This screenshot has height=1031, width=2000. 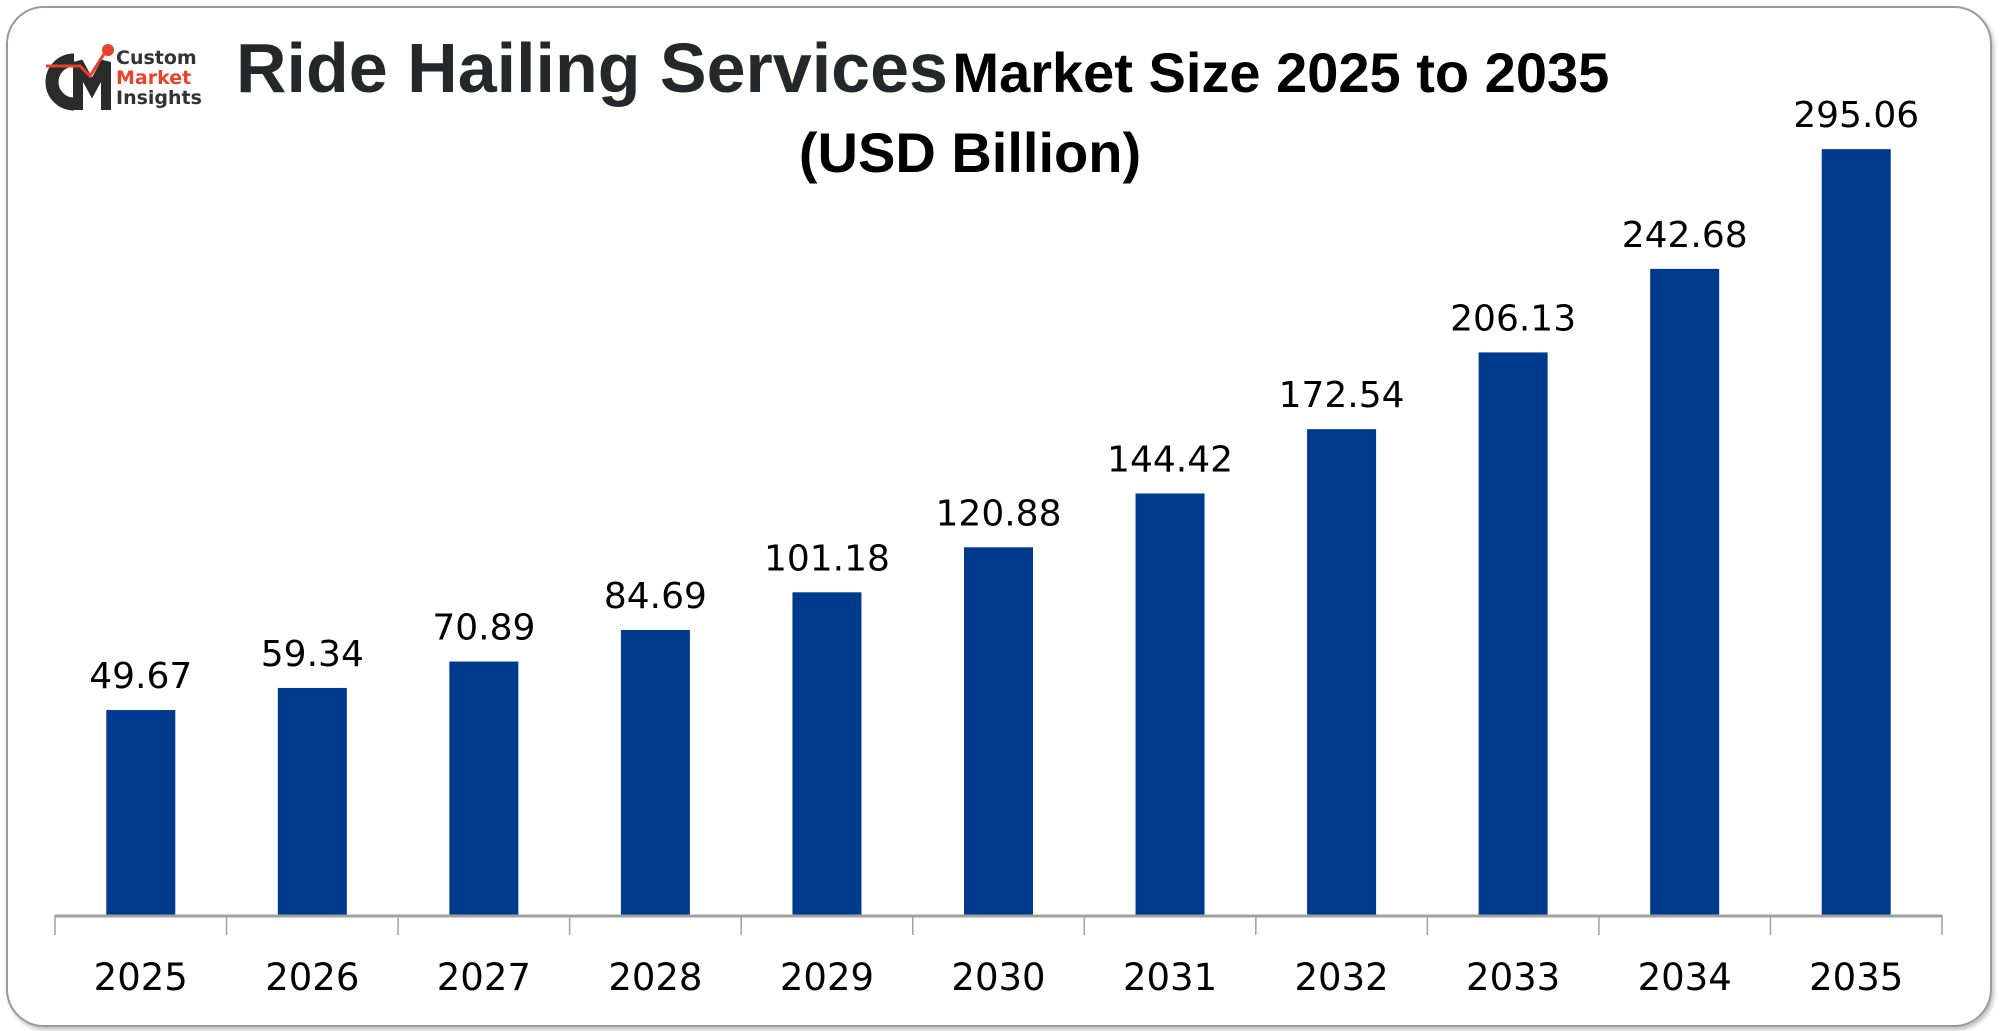 I want to click on x-tick-label: 2033, so click(x=1513, y=977).